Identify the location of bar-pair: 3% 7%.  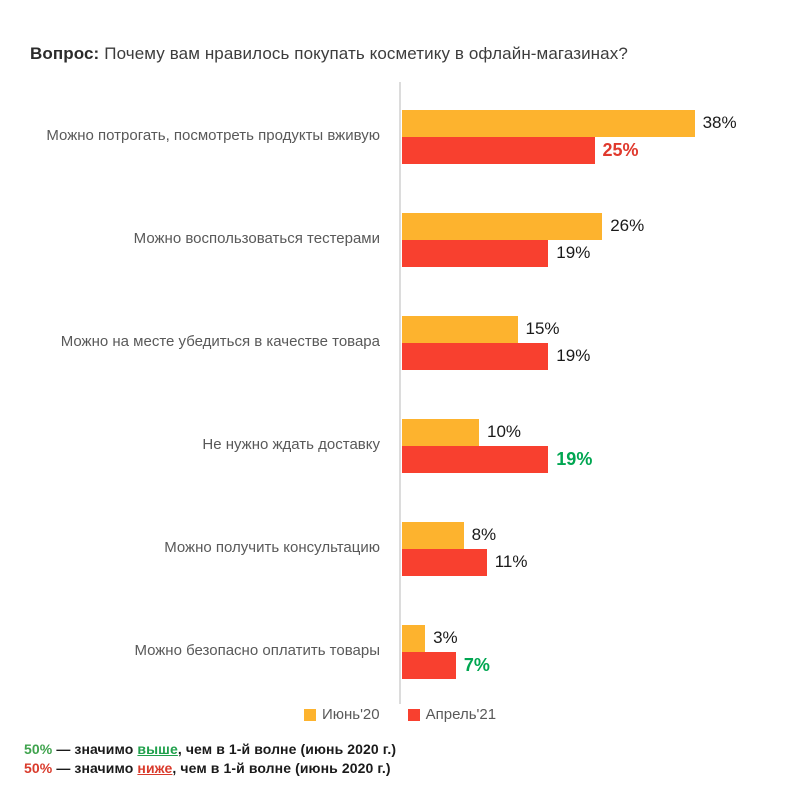
(446, 651).